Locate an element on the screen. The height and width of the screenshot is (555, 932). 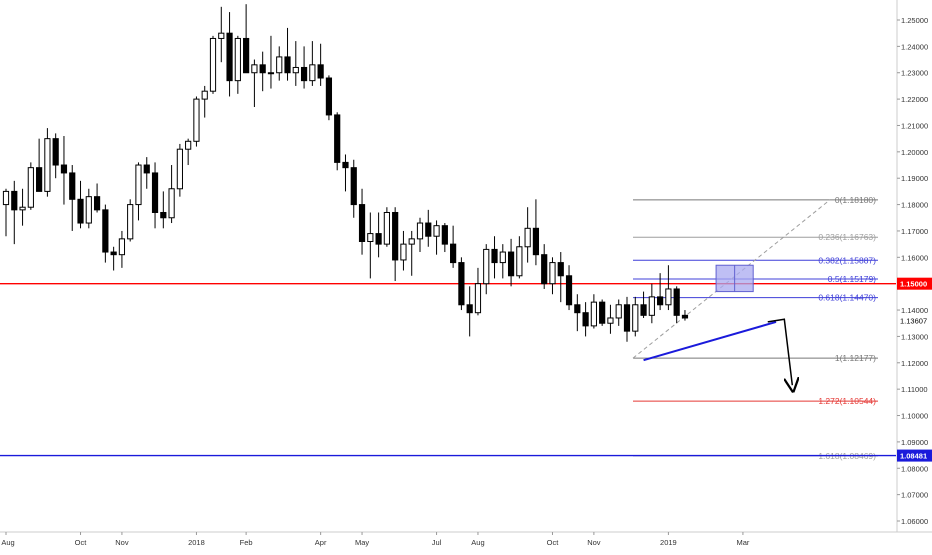
y-tick-label: 1.13000 is located at coordinates (914, 336).